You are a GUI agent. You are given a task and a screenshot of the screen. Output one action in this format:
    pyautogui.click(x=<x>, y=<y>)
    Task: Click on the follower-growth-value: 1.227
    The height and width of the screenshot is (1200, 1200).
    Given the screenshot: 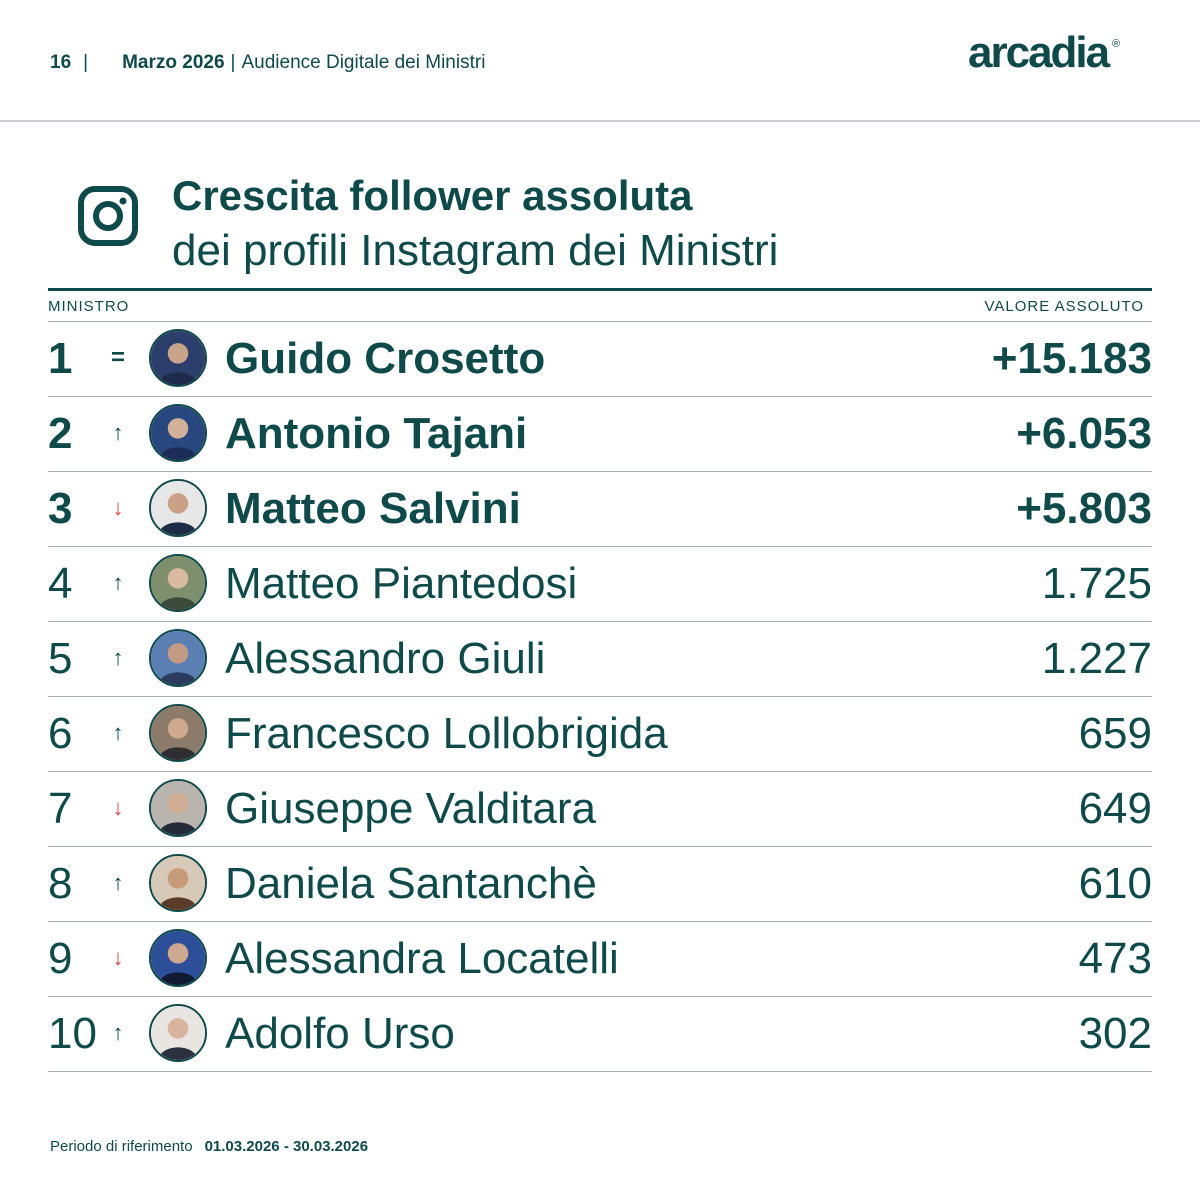 What is the action you would take?
    pyautogui.click(x=1096, y=658)
    